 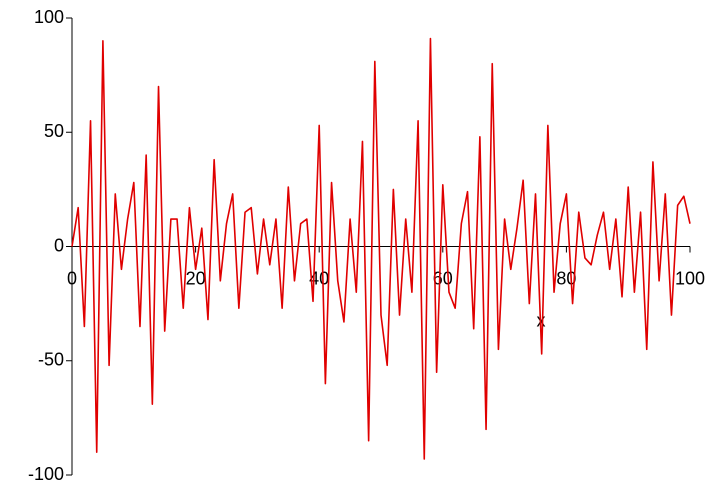 What do you see at coordinates (54, 131) in the screenshot?
I see `y-tick-label: 50` at bounding box center [54, 131].